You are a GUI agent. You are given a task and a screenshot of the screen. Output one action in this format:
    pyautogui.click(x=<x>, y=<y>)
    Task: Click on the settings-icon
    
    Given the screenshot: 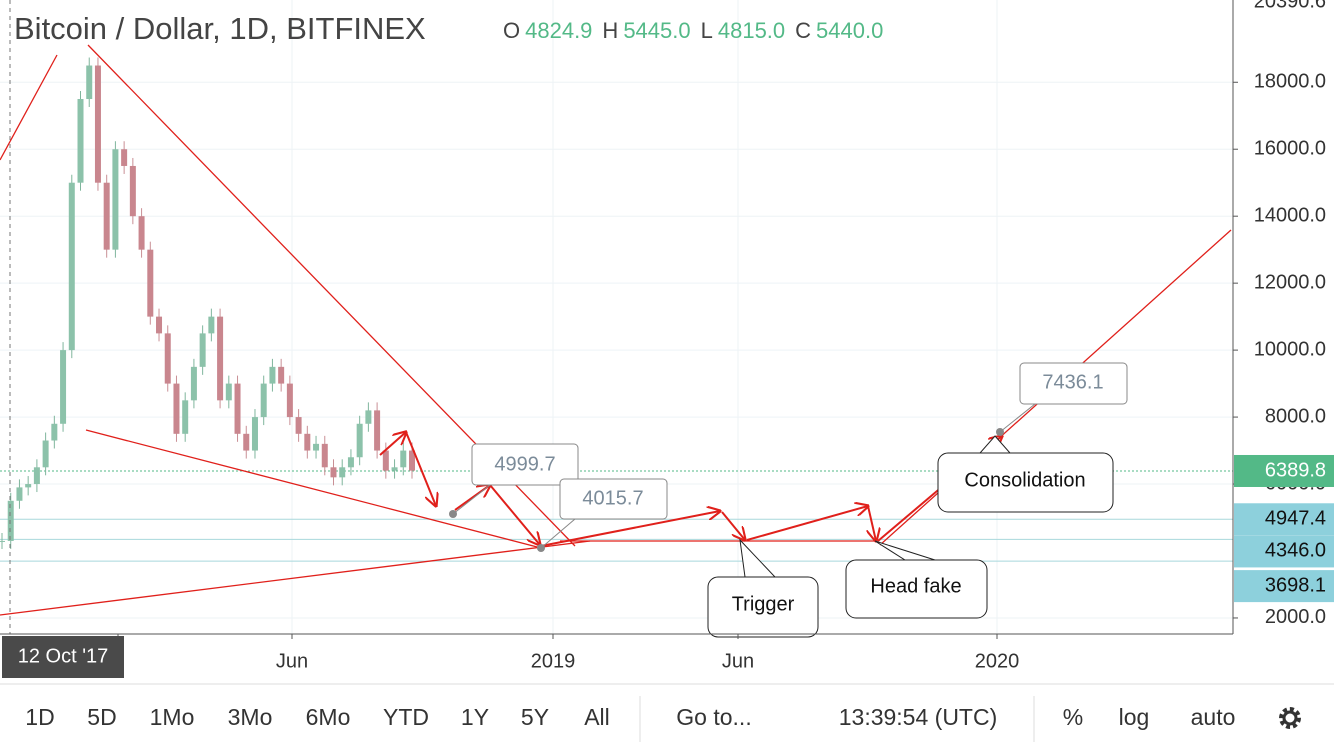 What is the action you would take?
    pyautogui.click(x=1290, y=718)
    